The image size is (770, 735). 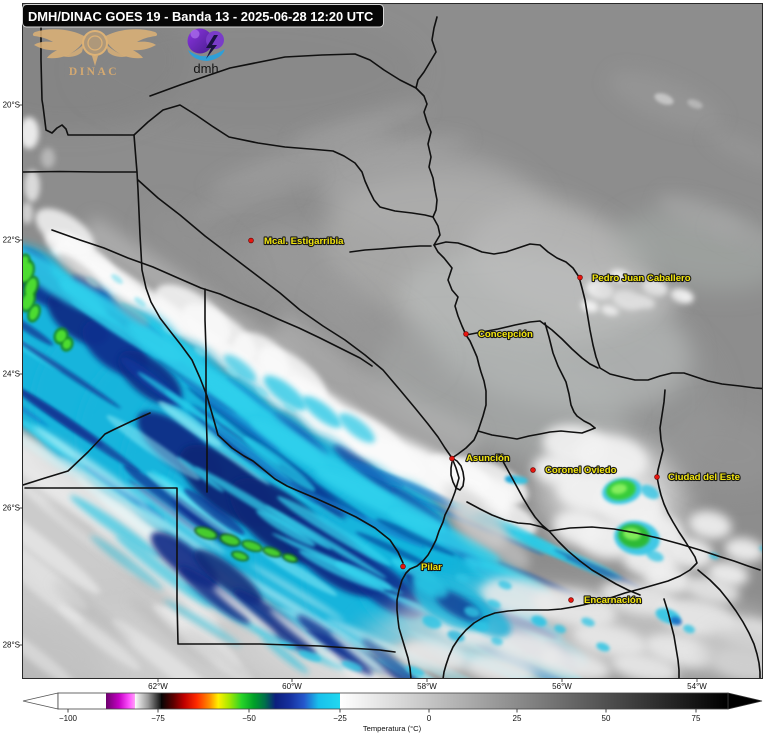 What do you see at coordinates (249, 718) in the screenshot?
I see `svg-text: −50` at bounding box center [249, 718].